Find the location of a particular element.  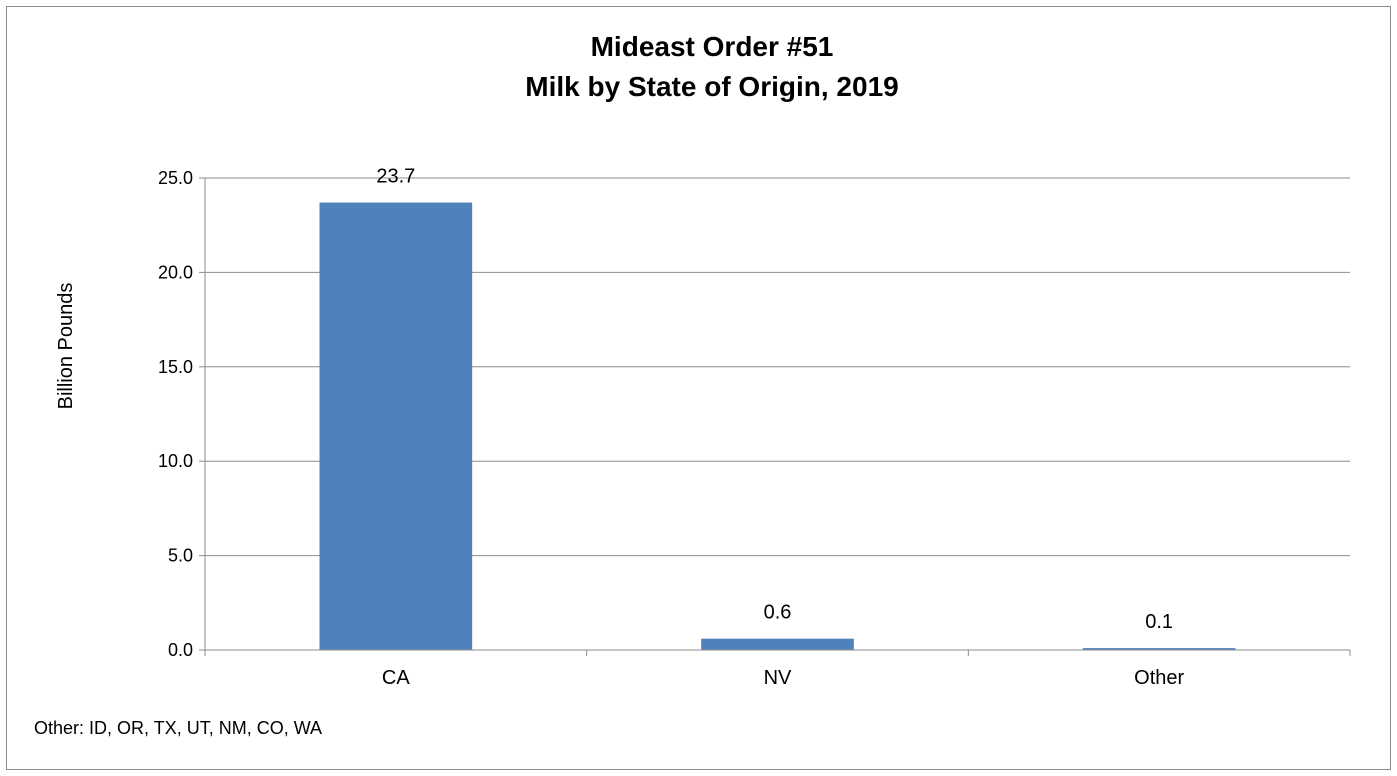

y-tick-label: 15.0 is located at coordinates (175, 367).